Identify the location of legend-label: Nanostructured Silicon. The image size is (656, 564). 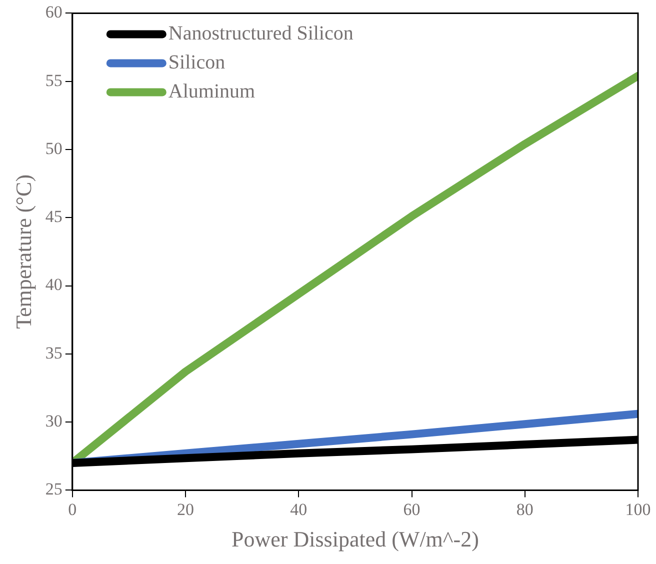
(261, 33).